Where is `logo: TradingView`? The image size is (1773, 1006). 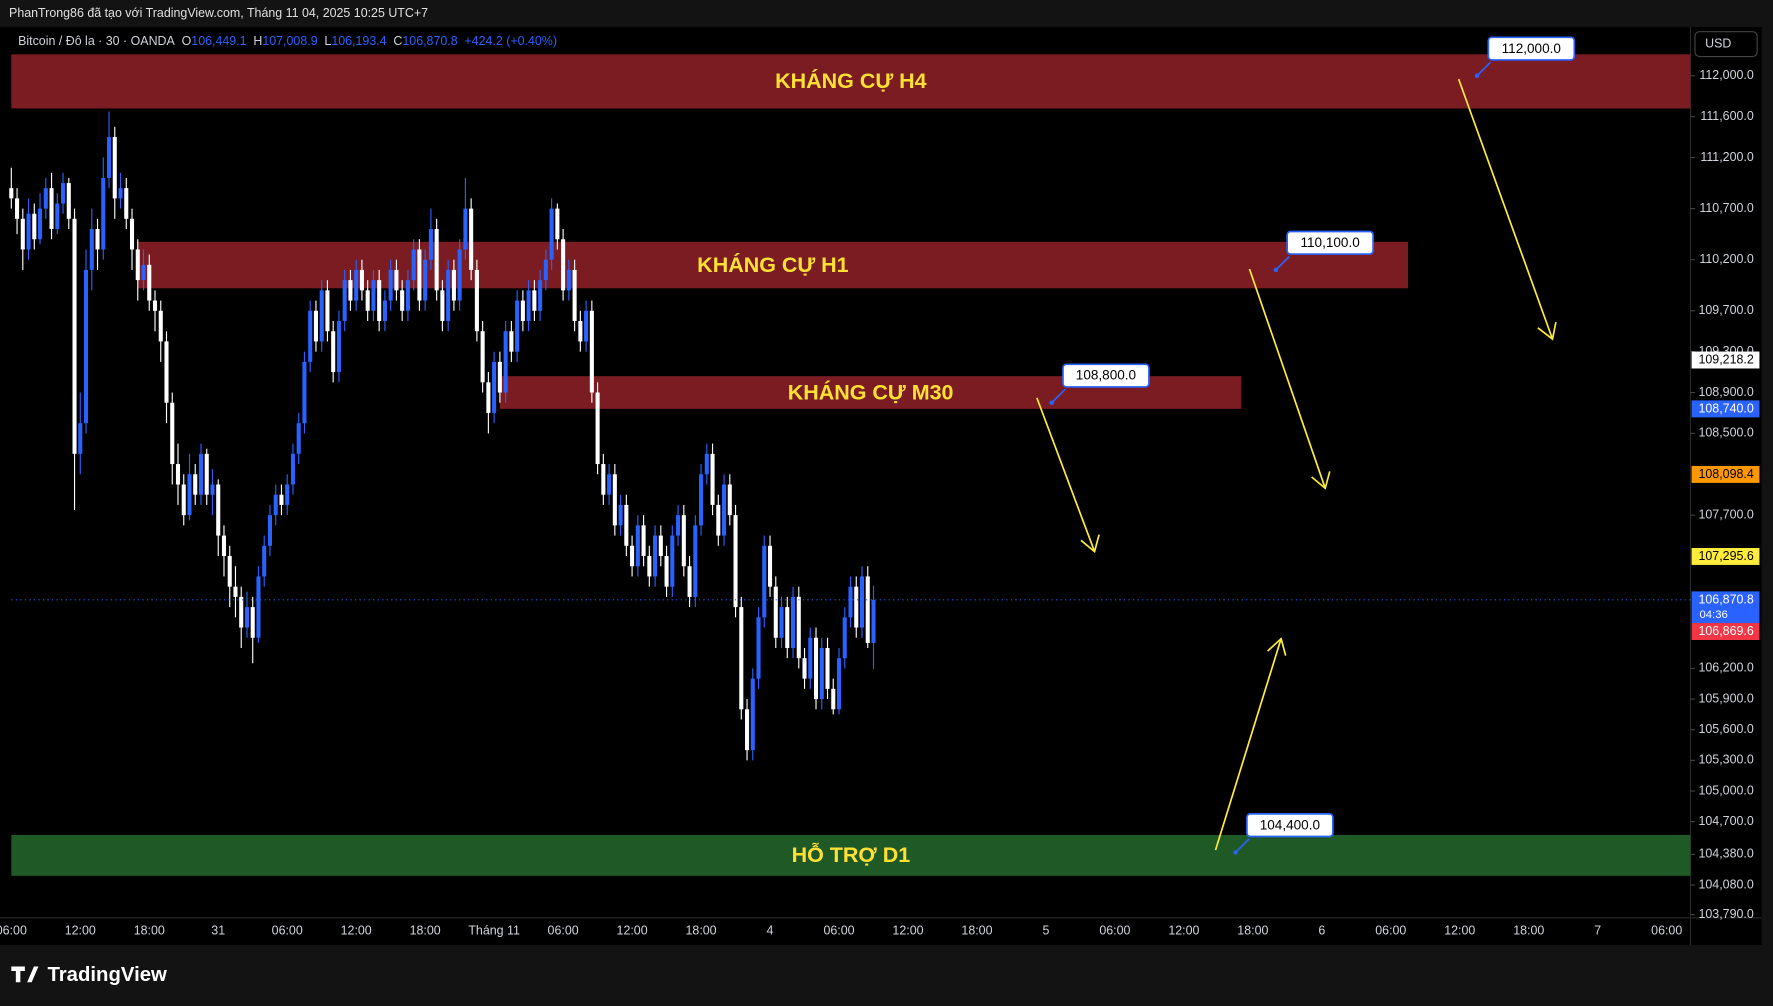 logo: TradingView is located at coordinates (89, 975).